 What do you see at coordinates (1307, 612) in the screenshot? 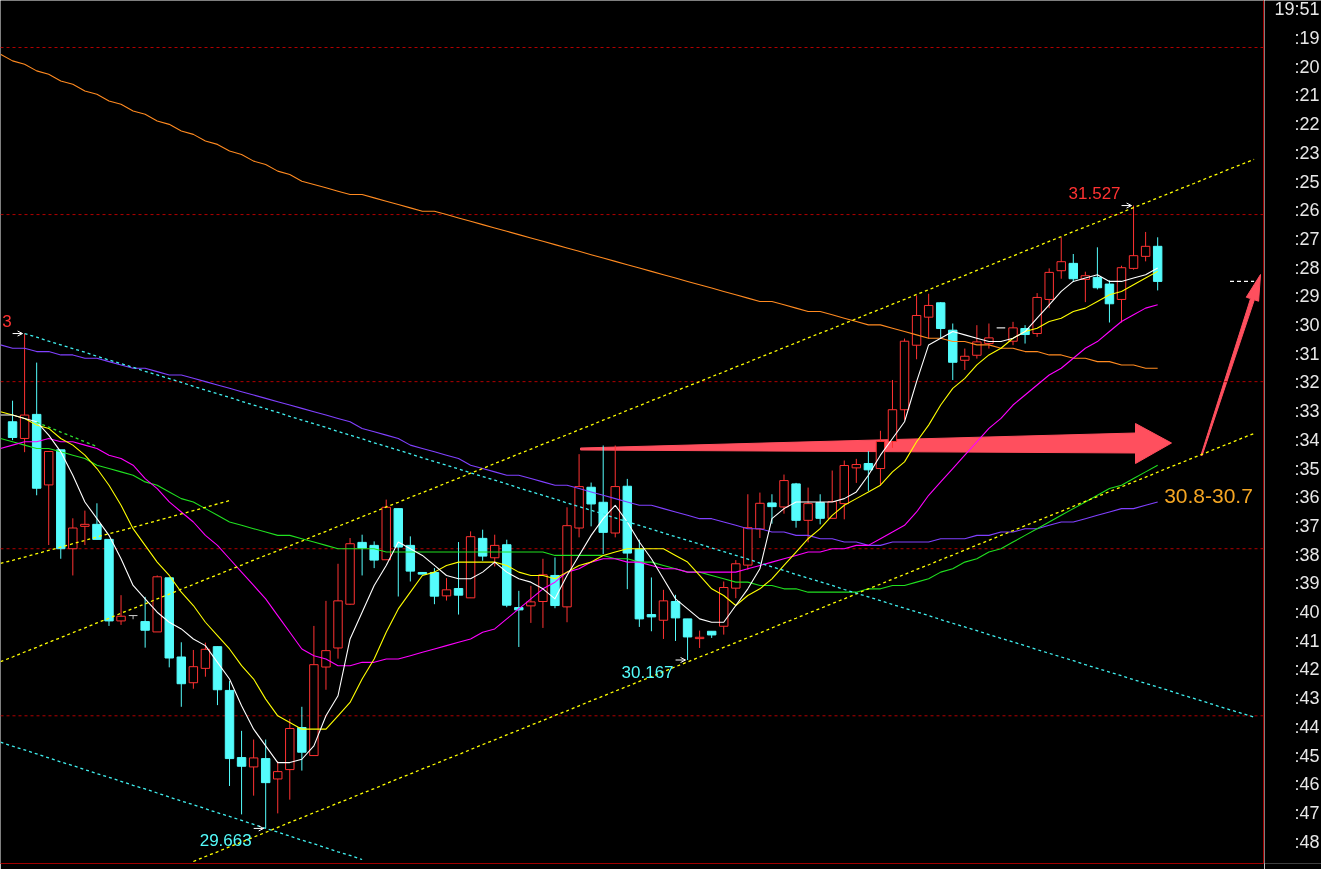
I see `text: :40` at bounding box center [1307, 612].